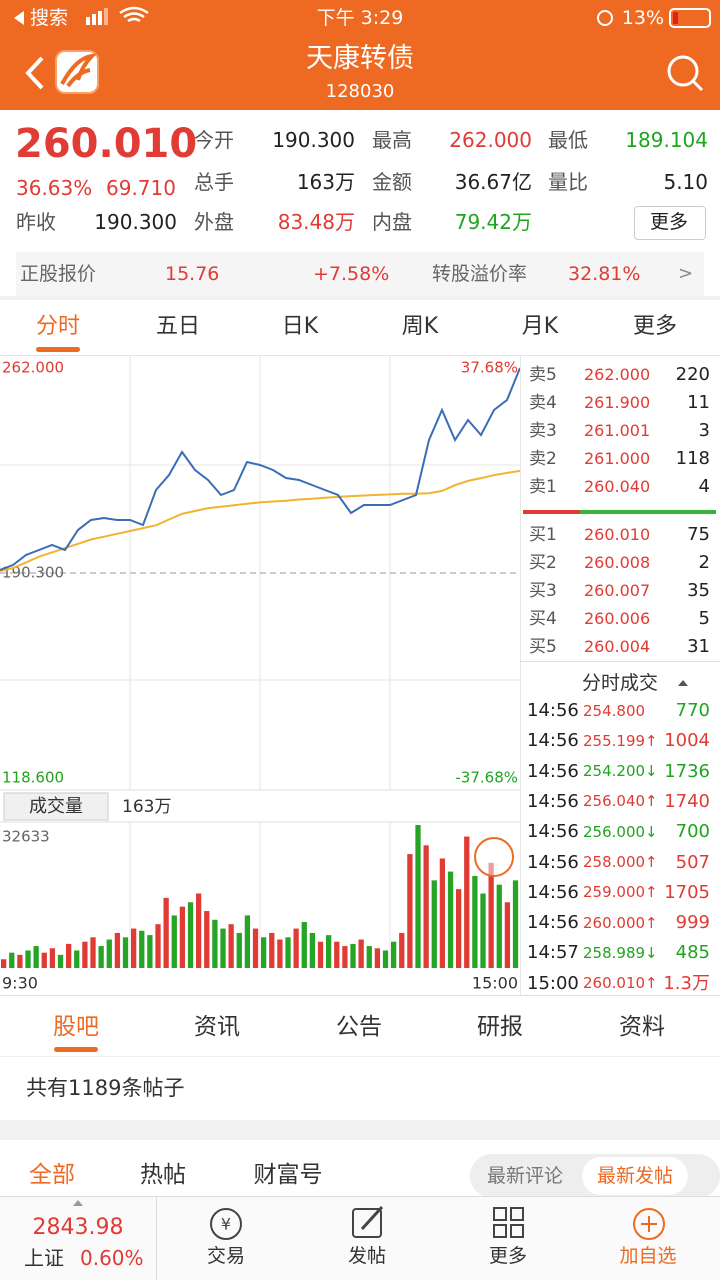 The width and height of the screenshot is (720, 1280). What do you see at coordinates (288, 1174) in the screenshot?
I see `filter-tab: 财富号` at bounding box center [288, 1174].